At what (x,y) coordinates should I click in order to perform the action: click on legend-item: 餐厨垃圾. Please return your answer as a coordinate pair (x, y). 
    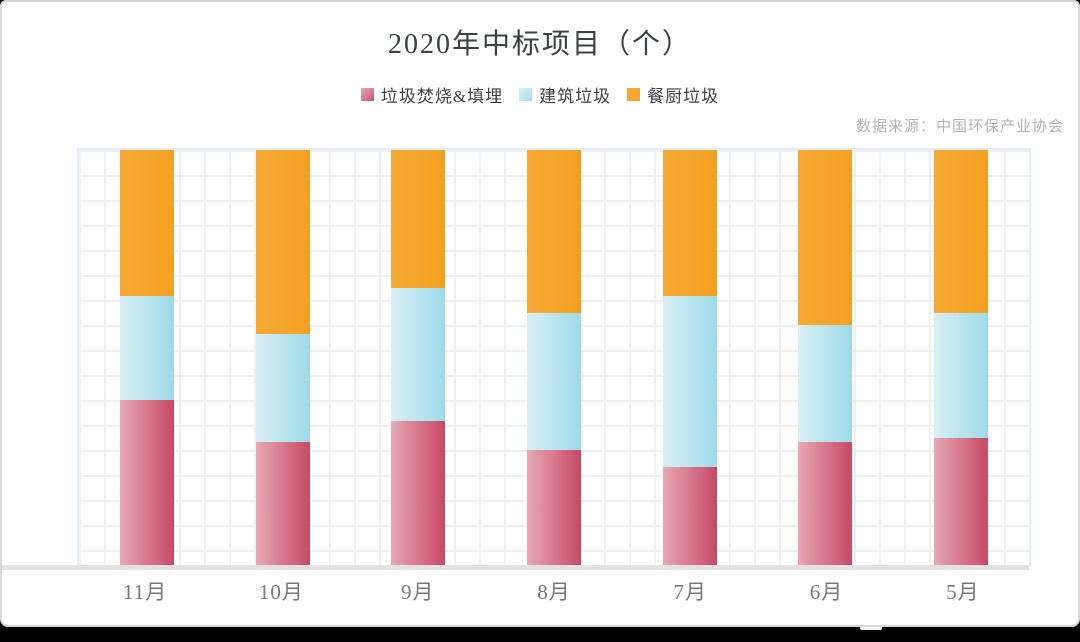
    Looking at the image, I should click on (673, 94).